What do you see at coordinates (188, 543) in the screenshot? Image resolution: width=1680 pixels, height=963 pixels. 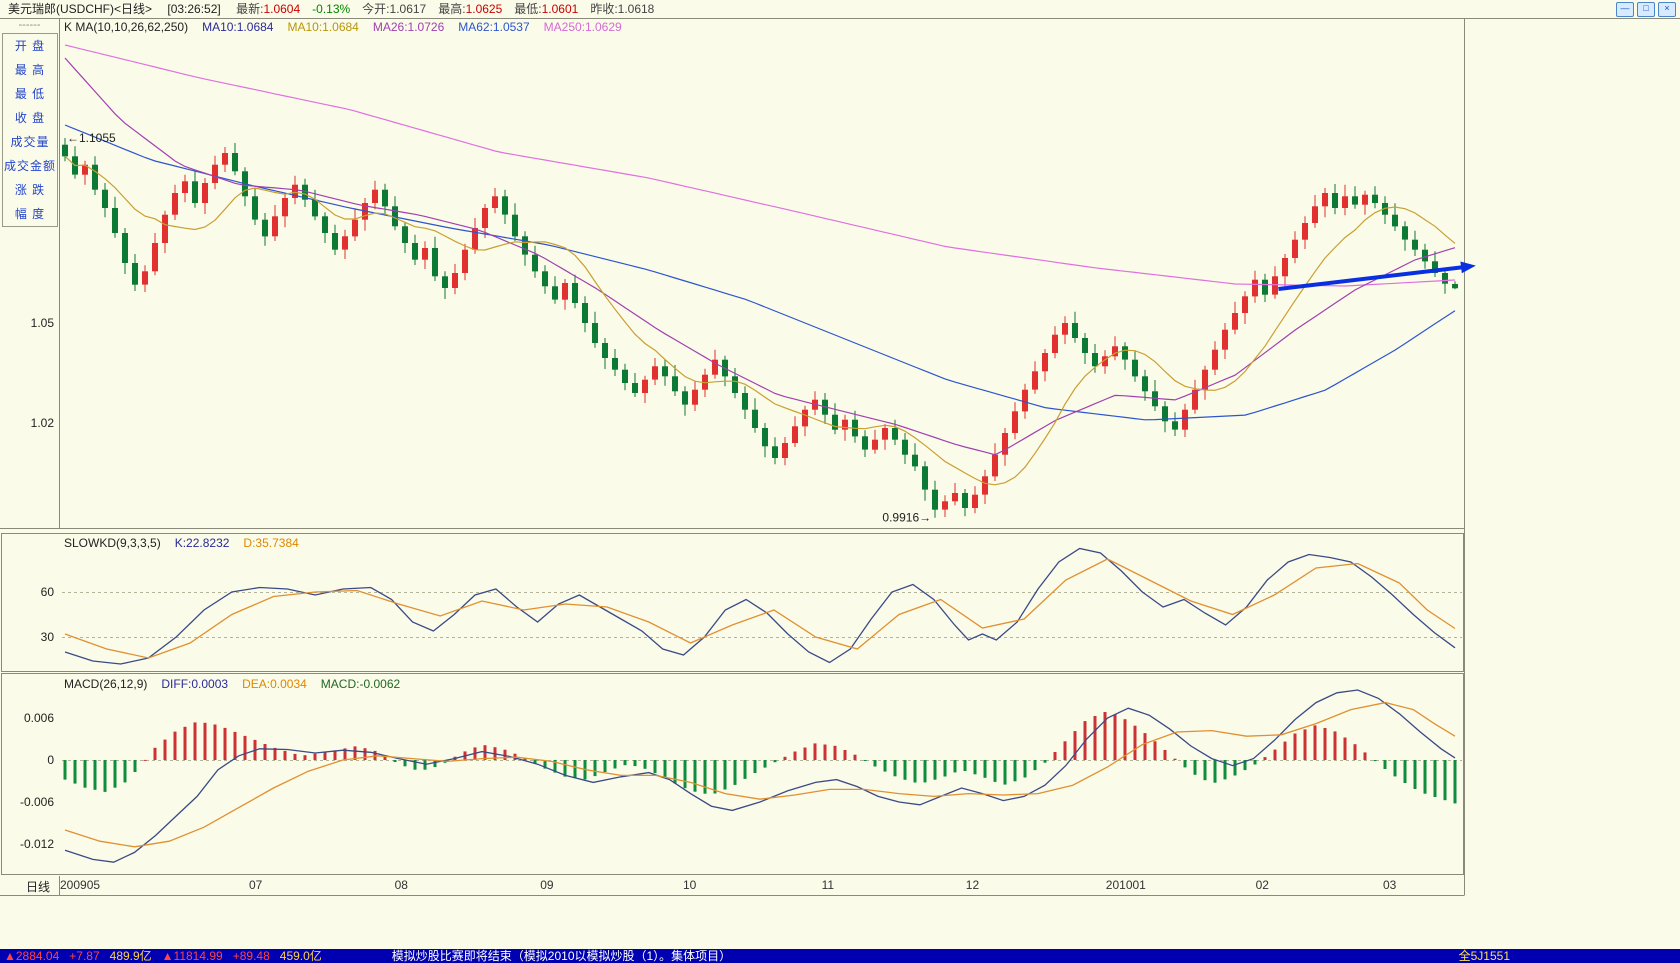 I see `kd-legend: SLOWKD(9,3,3,5) K:22.8232 D:35.7384` at bounding box center [188, 543].